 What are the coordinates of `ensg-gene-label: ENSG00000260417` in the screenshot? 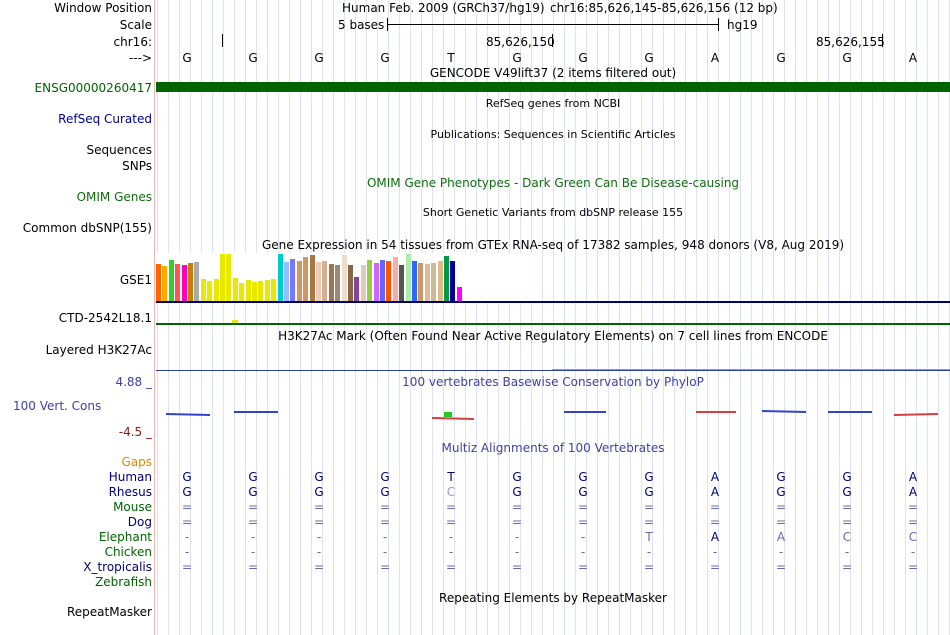 It's located at (93, 88).